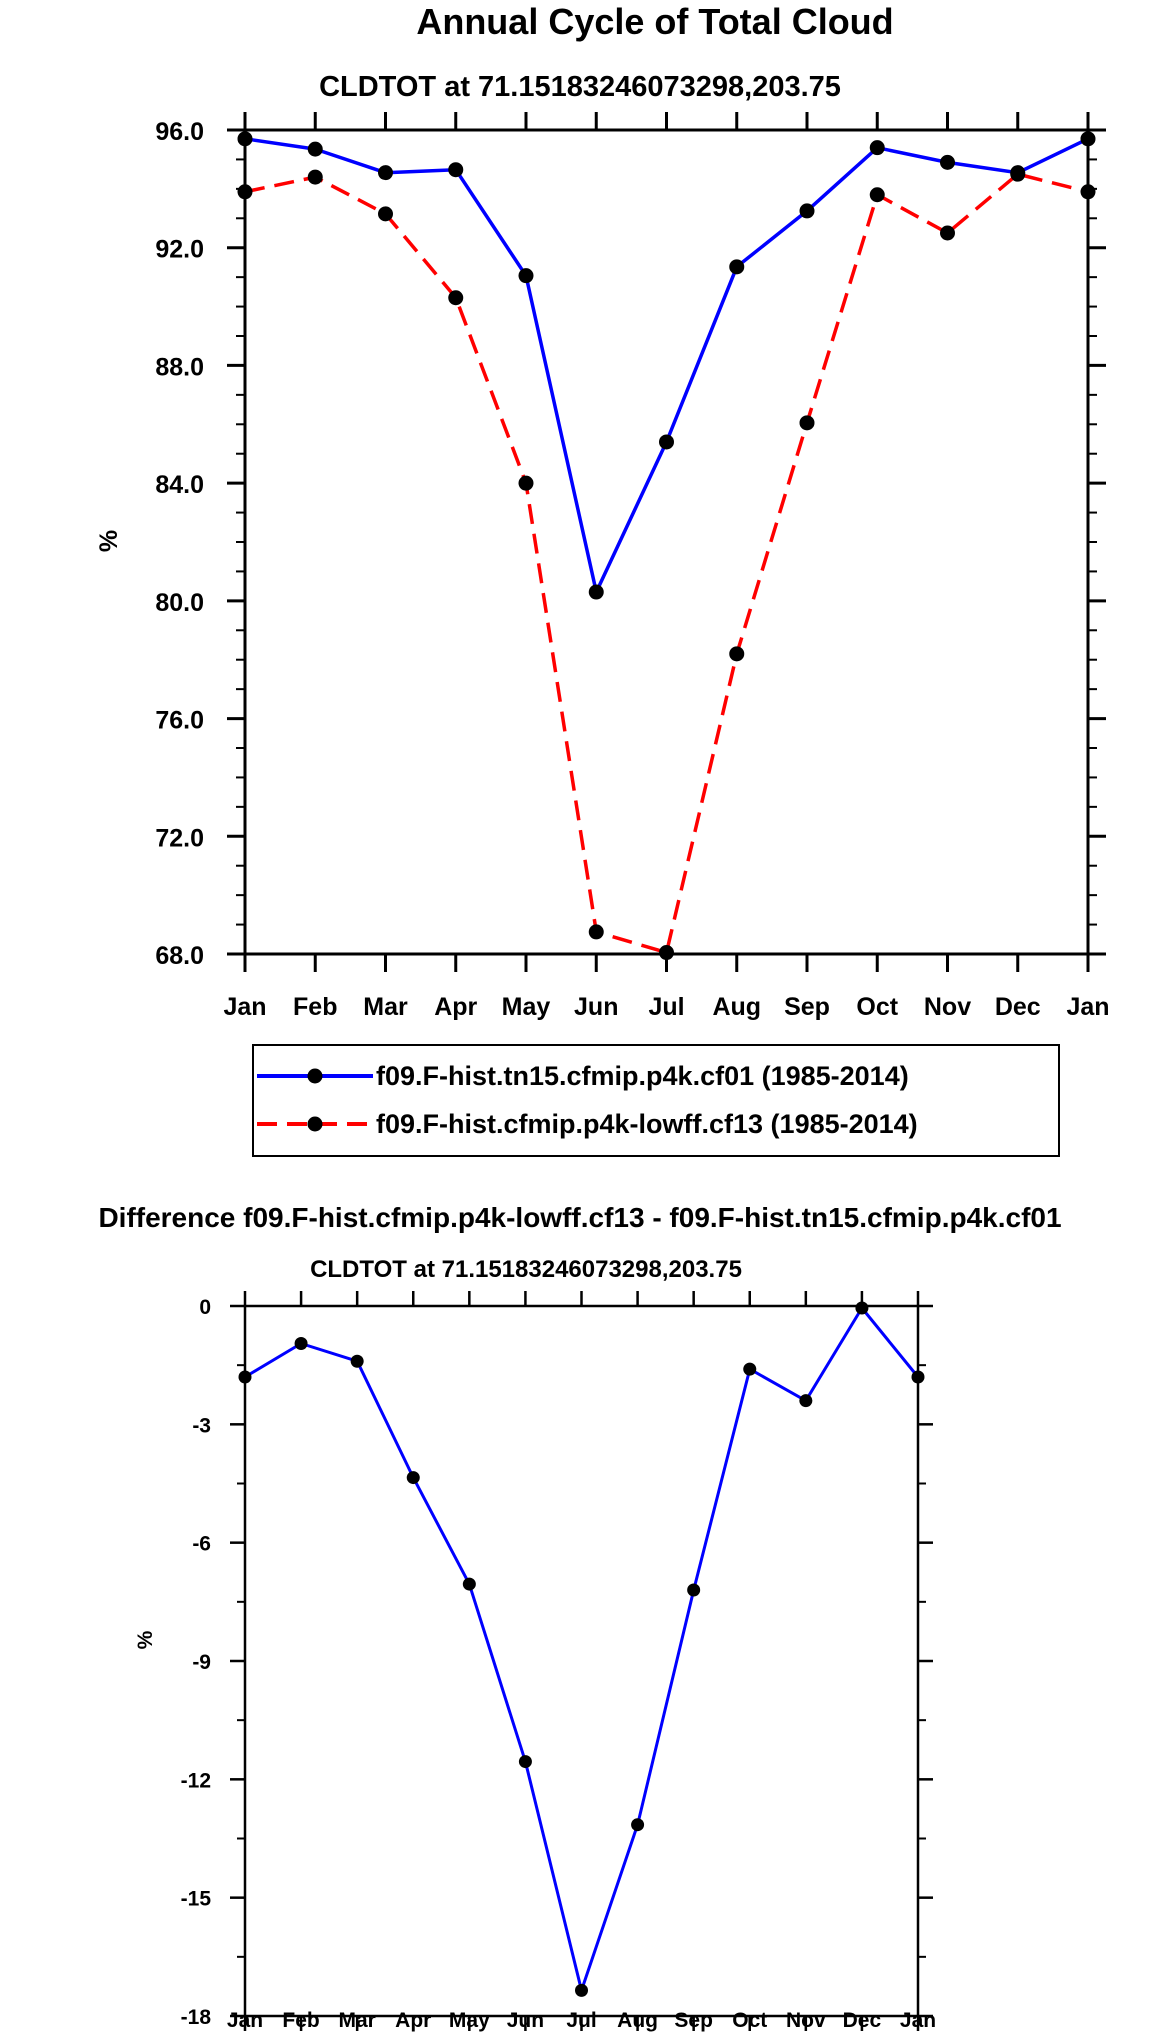 The image size is (1160, 2035). What do you see at coordinates (201, 1425) in the screenshot?
I see `chart-2-y-tick-label: -3` at bounding box center [201, 1425].